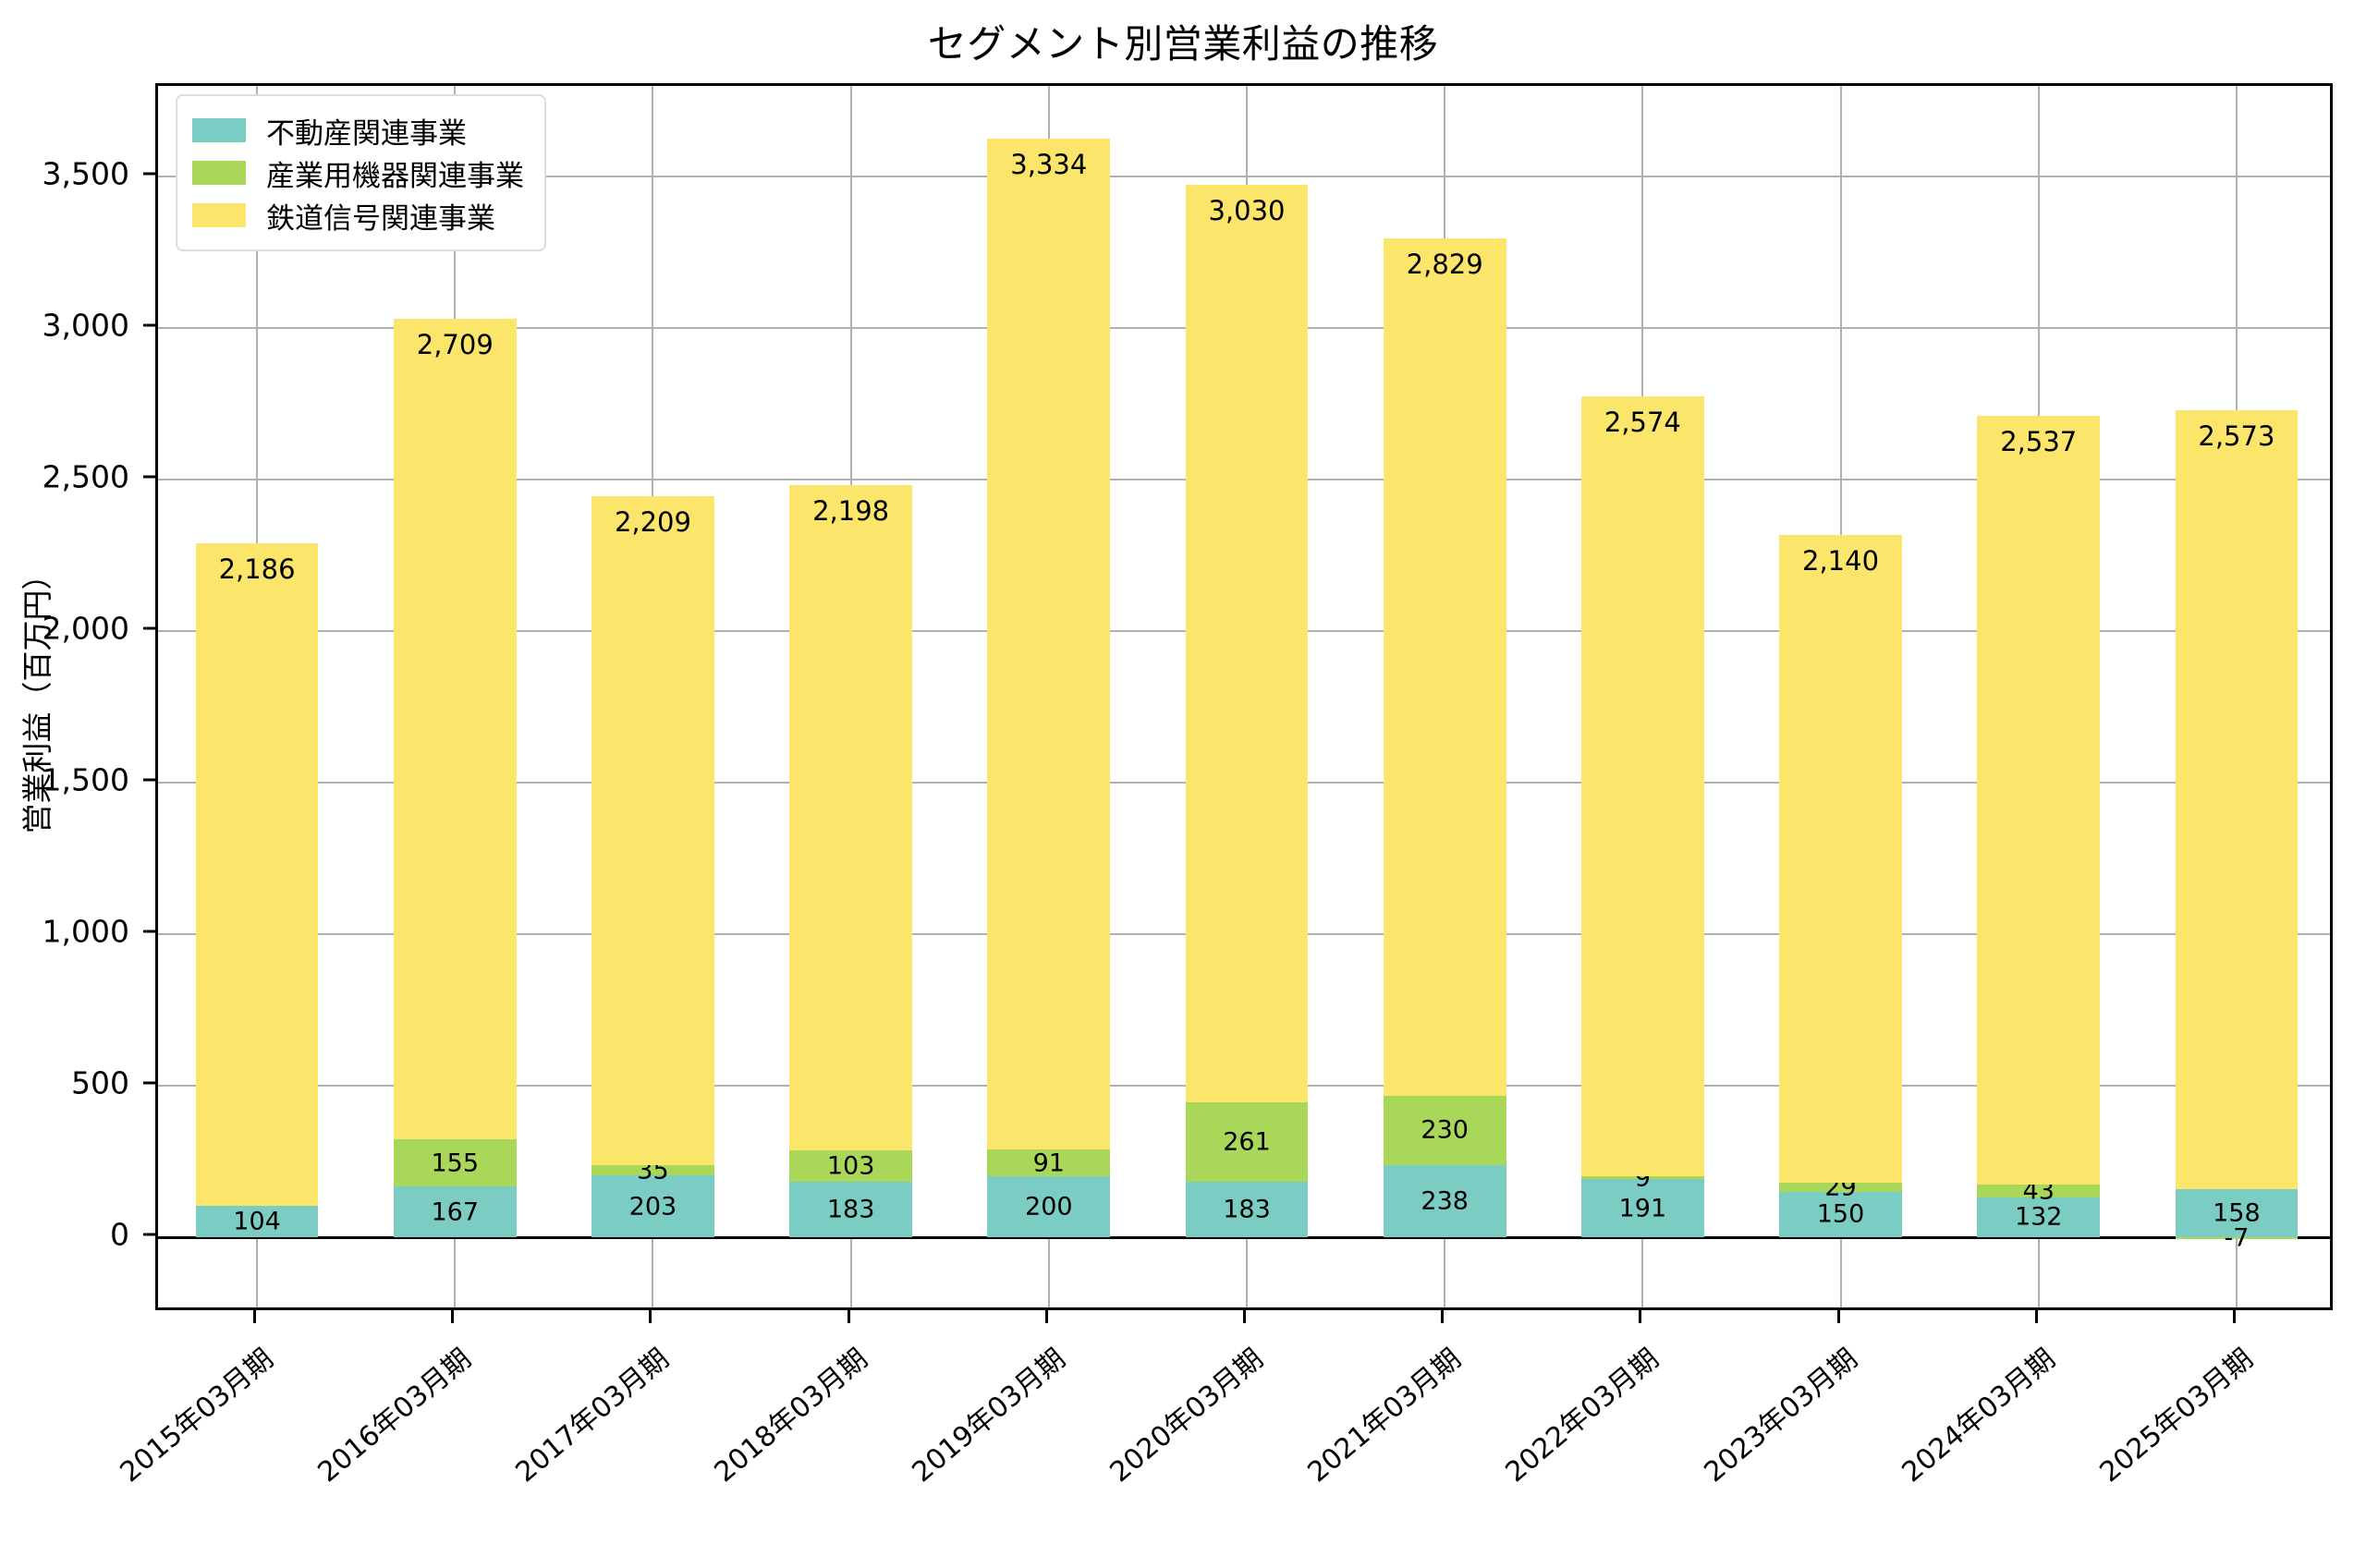 This screenshot has height=1568, width=2366. What do you see at coordinates (2176, 1416) in the screenshot?
I see `x-tick-label: 2025年03月期` at bounding box center [2176, 1416].